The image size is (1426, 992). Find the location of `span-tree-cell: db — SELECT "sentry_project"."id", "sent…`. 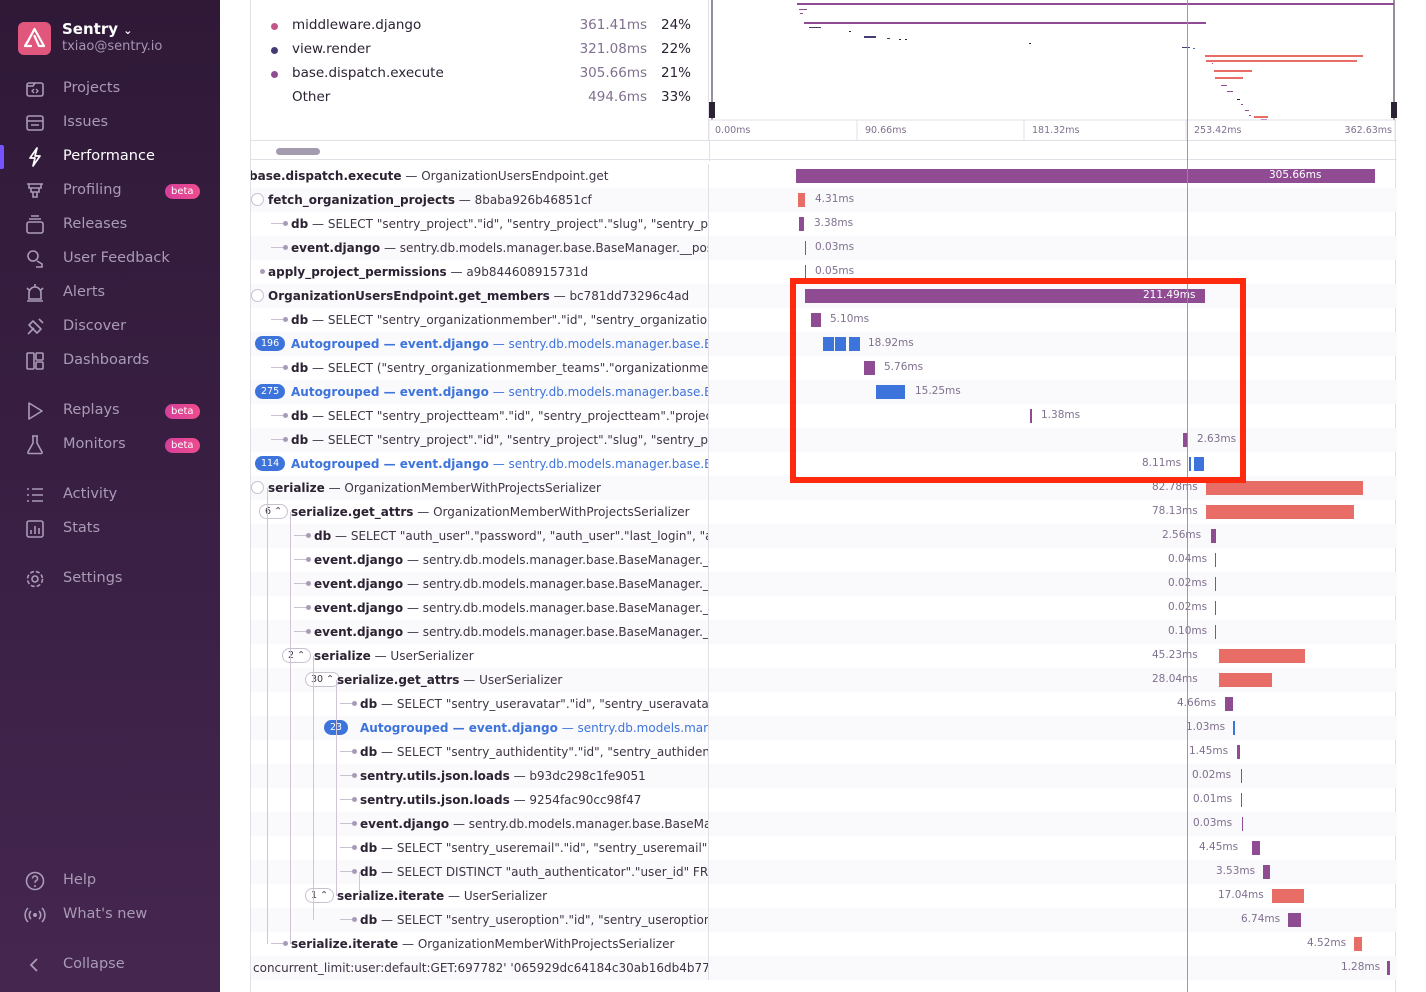

span-tree-cell: db — SELECT "sentry_project"."id", "sent… is located at coordinates (480, 440).